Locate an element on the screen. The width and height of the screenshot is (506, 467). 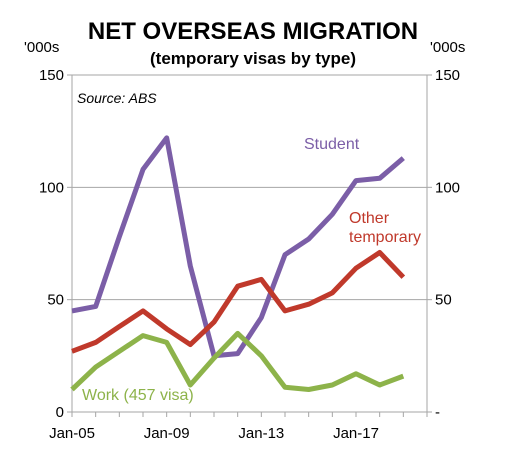
series-label: Work (457 visa) is located at coordinates (138, 395).